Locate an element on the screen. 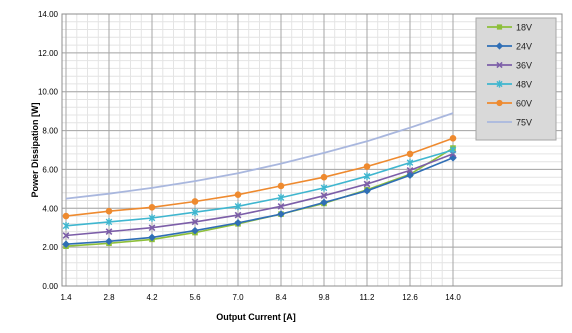 The image size is (572, 333). legend-label: 75V is located at coordinates (524, 123).